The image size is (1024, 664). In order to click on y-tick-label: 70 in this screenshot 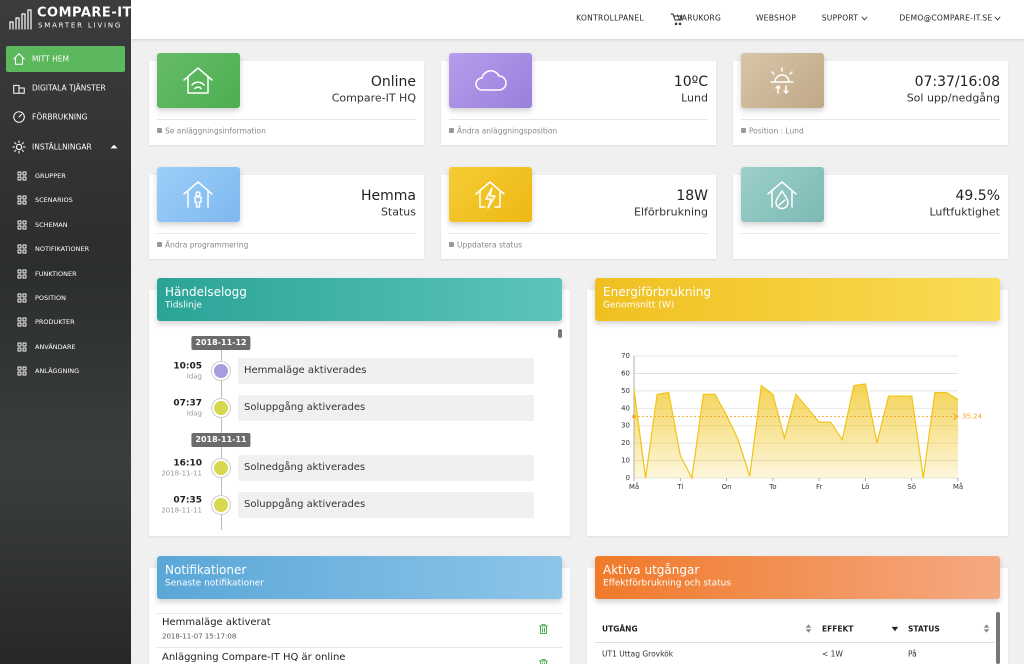, I will do `click(625, 356)`.